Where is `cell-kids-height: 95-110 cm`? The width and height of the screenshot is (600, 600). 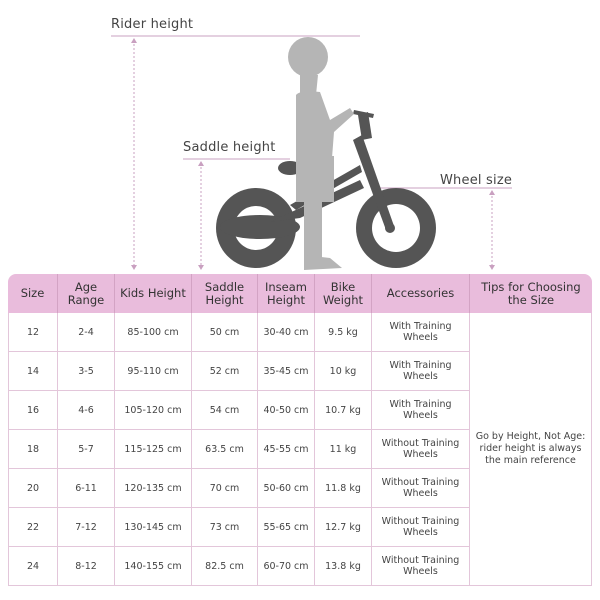 cell-kids-height: 95-110 cm is located at coordinates (153, 371).